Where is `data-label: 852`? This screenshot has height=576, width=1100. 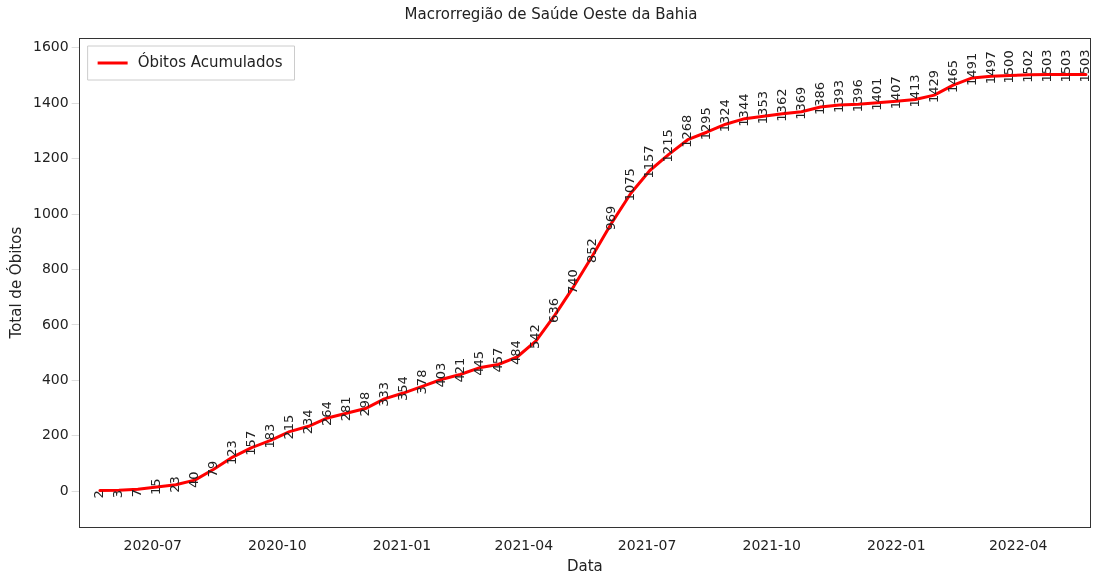 data-label: 852 is located at coordinates (592, 251).